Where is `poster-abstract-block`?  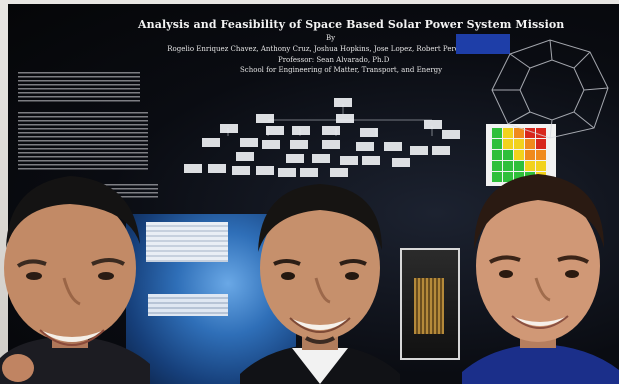 poster-abstract-block is located at coordinates (79, 87).